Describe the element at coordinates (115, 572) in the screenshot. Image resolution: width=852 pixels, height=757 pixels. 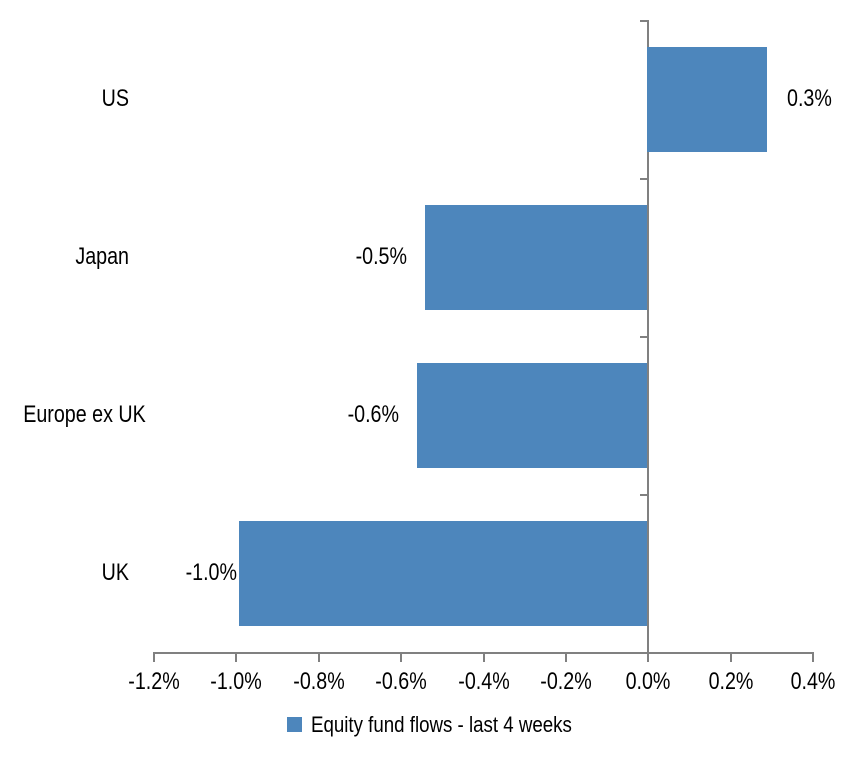
I see `category-label-uk: UK` at that location.